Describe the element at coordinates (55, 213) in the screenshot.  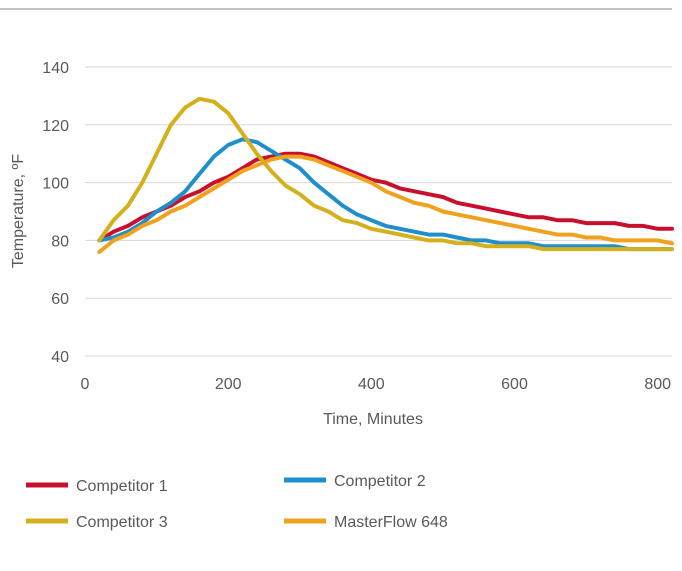
I see `y-tick-labels: 40 60 80 100 120 140` at that location.